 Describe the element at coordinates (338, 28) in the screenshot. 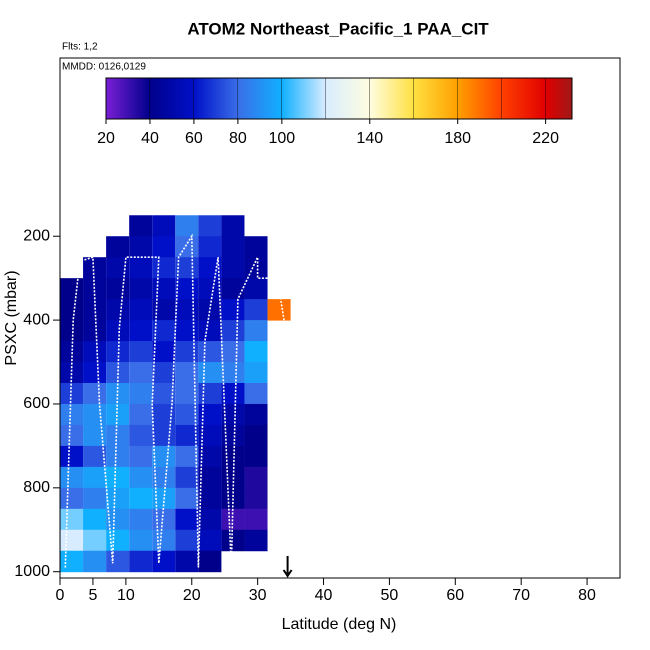

I see `chart-title: ATOM2 Northeast_Pacific_1 PAA_CIT` at that location.